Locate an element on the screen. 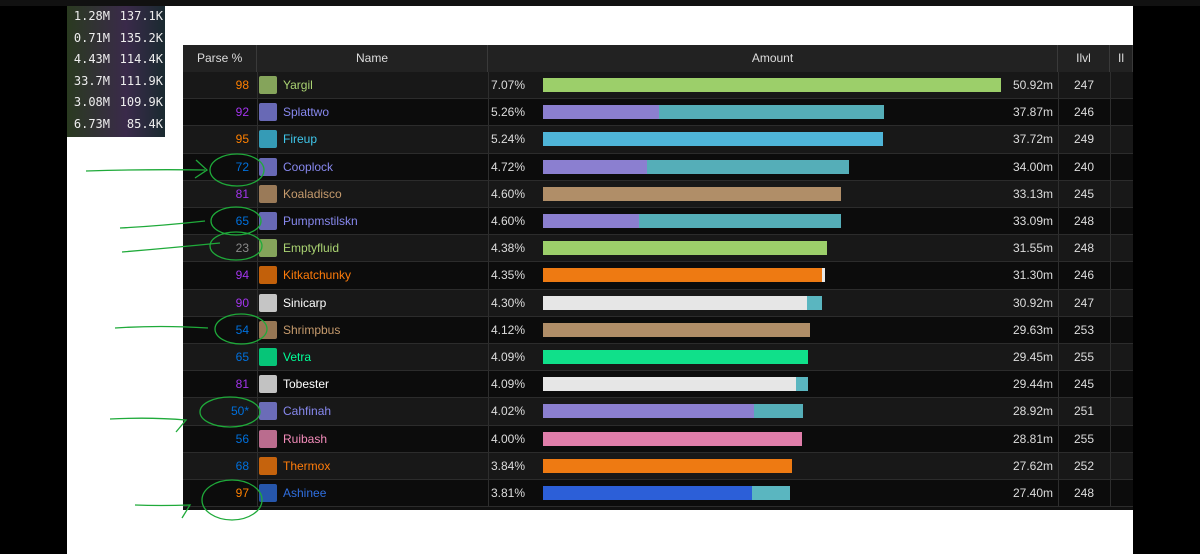 This screenshot has width=1200, height=554. player-name: Ashinee is located at coordinates (305, 493).